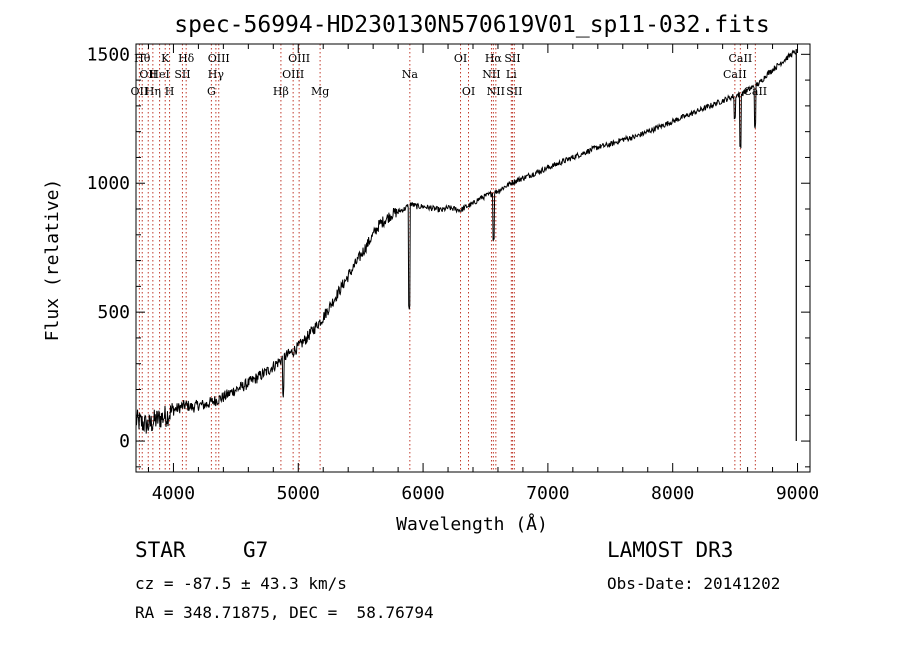  I want to click on spectral-line-label: K, so click(165, 58).